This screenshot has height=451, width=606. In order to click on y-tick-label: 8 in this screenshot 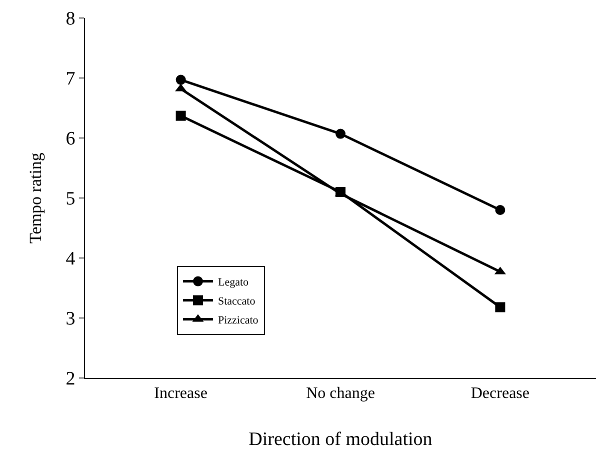, I will do `click(71, 19)`.